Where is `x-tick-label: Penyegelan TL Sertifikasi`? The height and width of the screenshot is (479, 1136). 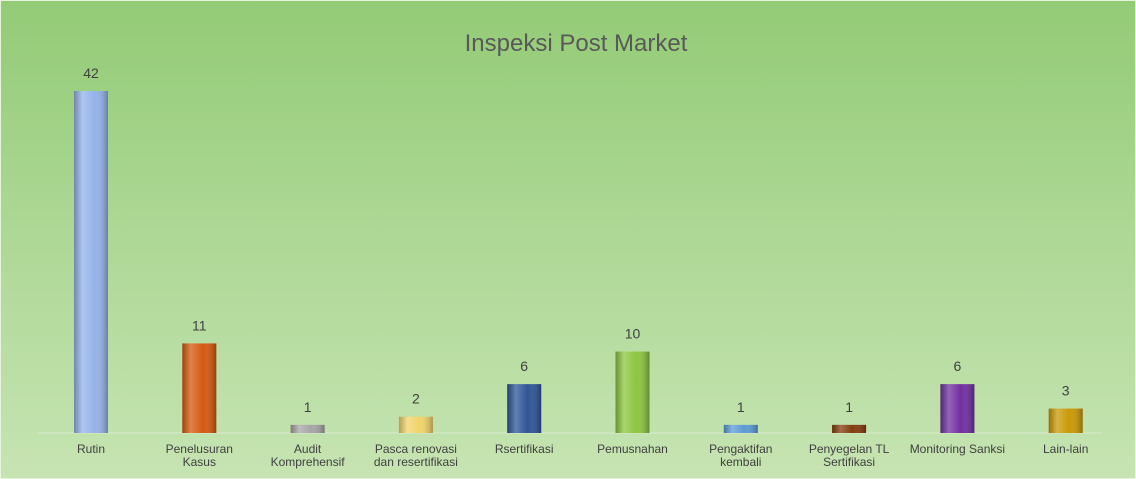 x-tick-label: Penyegelan TL Sertifikasi is located at coordinates (849, 455).